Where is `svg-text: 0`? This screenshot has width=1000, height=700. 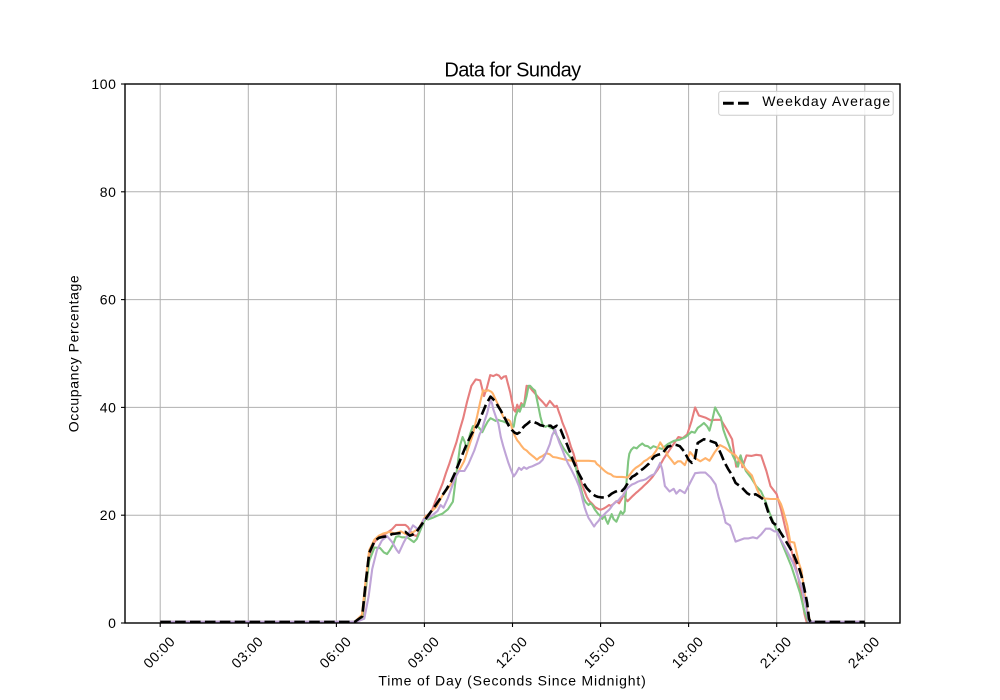 svg-text: 0 is located at coordinates (112, 623).